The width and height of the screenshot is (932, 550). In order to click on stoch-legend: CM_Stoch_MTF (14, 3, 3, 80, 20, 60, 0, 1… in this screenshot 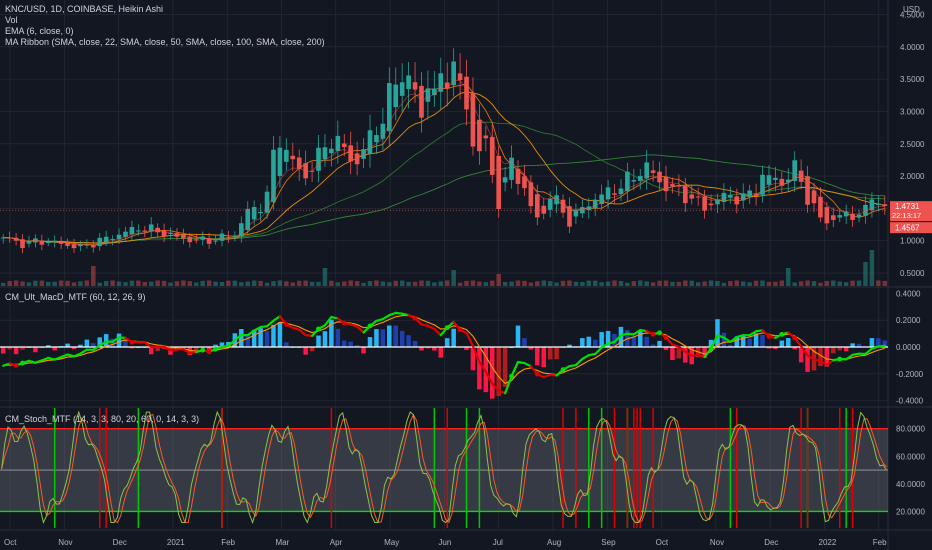, I will do `click(102, 419)`.